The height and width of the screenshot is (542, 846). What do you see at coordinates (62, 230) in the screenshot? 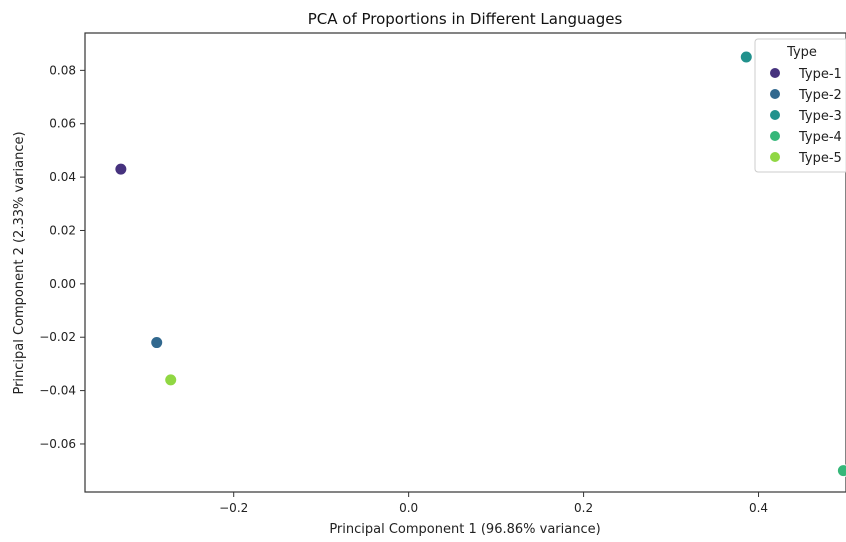
I see `y-tick-label: 0.02` at bounding box center [62, 230].